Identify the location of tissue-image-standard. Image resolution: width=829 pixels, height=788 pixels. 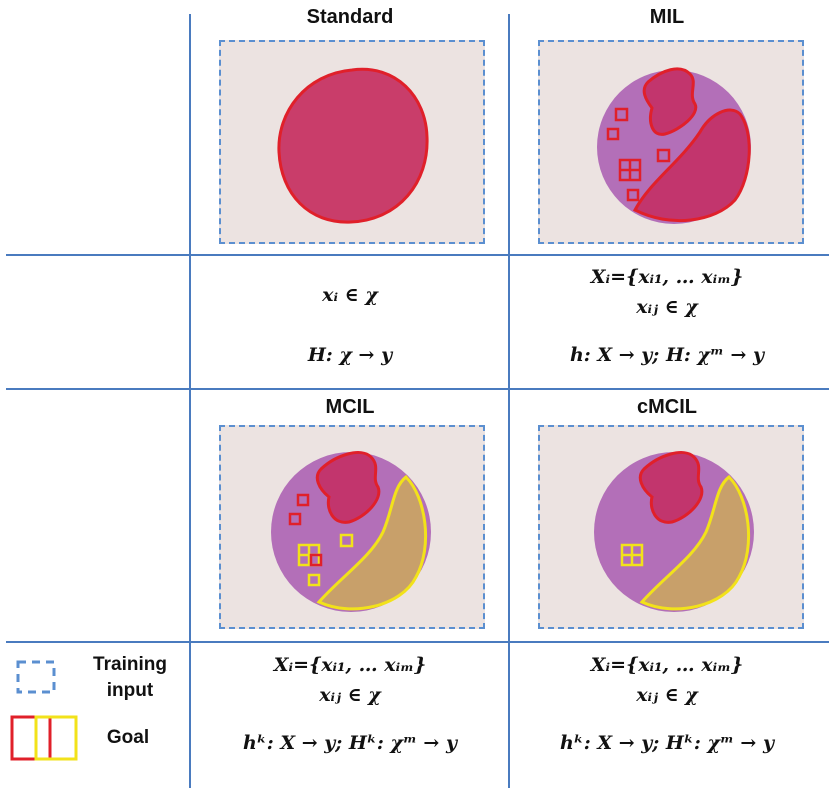
(352, 142).